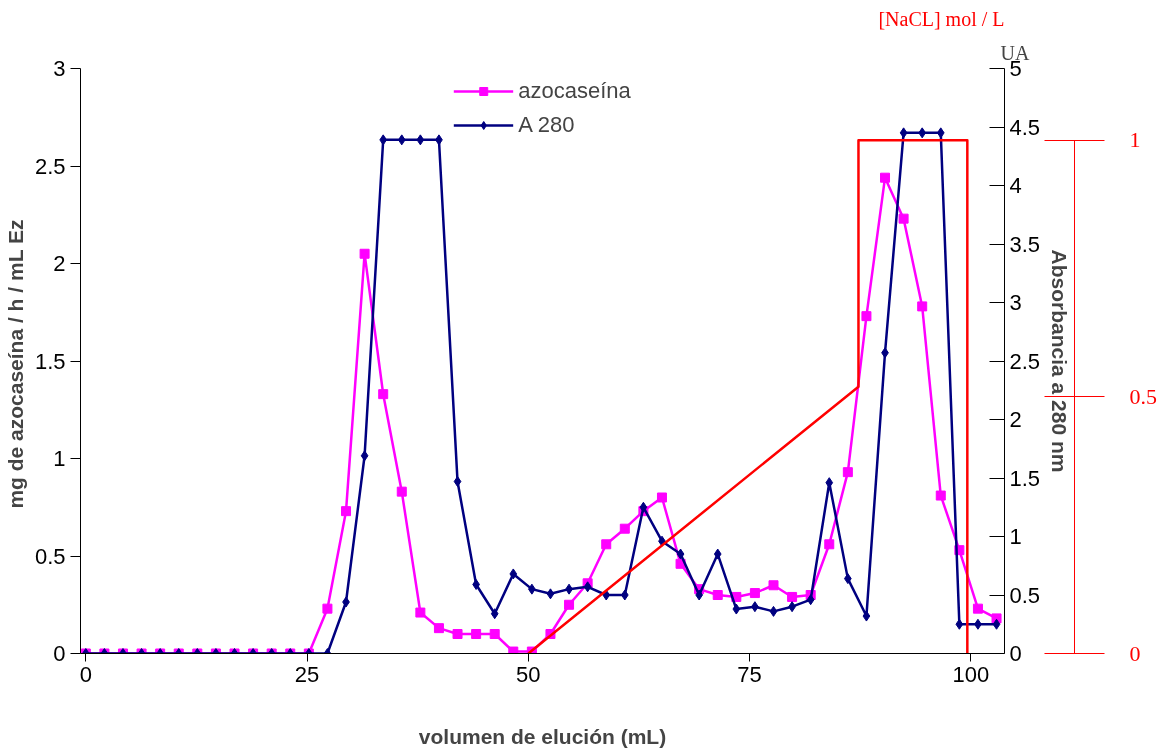 Image resolution: width=1165 pixels, height=754 pixels. What do you see at coordinates (307, 674) in the screenshot?
I see `x-tick-label: 25` at bounding box center [307, 674].